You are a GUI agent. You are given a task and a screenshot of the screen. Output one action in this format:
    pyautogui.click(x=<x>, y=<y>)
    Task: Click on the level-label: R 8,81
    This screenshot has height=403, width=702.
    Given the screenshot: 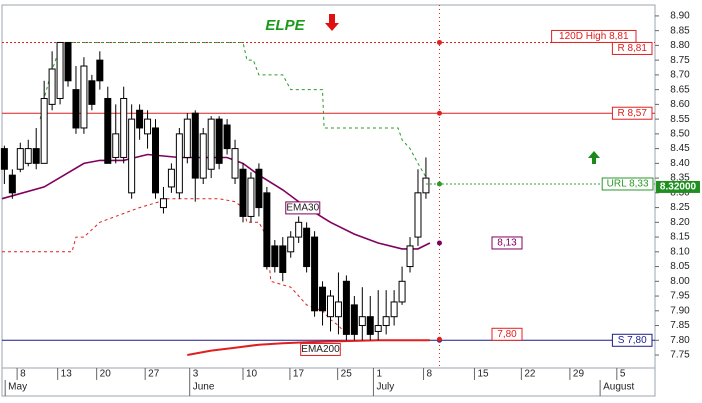 What is the action you would take?
    pyautogui.click(x=632, y=48)
    